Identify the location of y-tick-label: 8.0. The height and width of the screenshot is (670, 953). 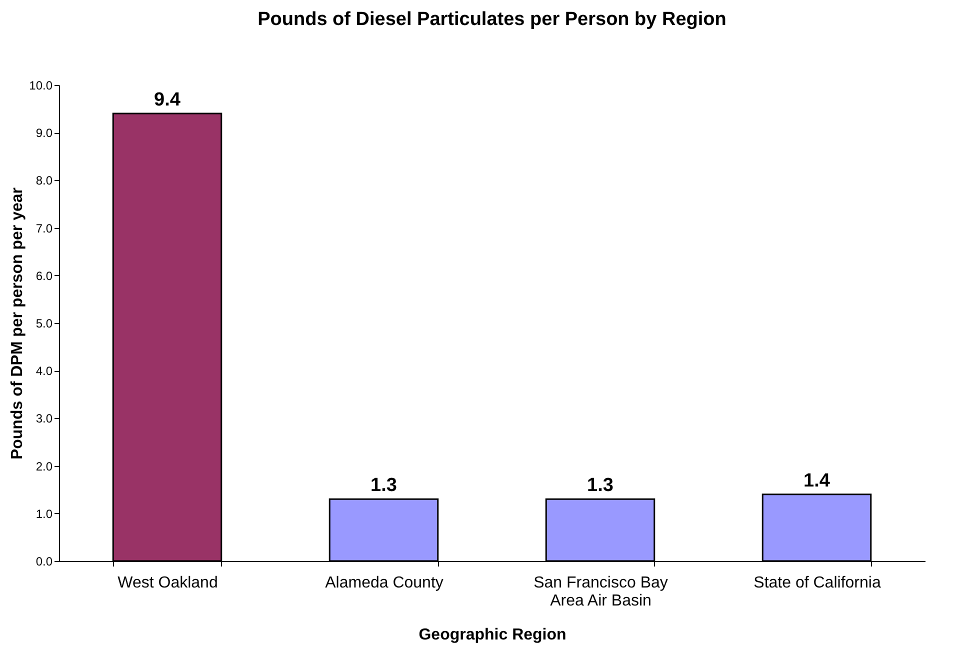
(44, 181).